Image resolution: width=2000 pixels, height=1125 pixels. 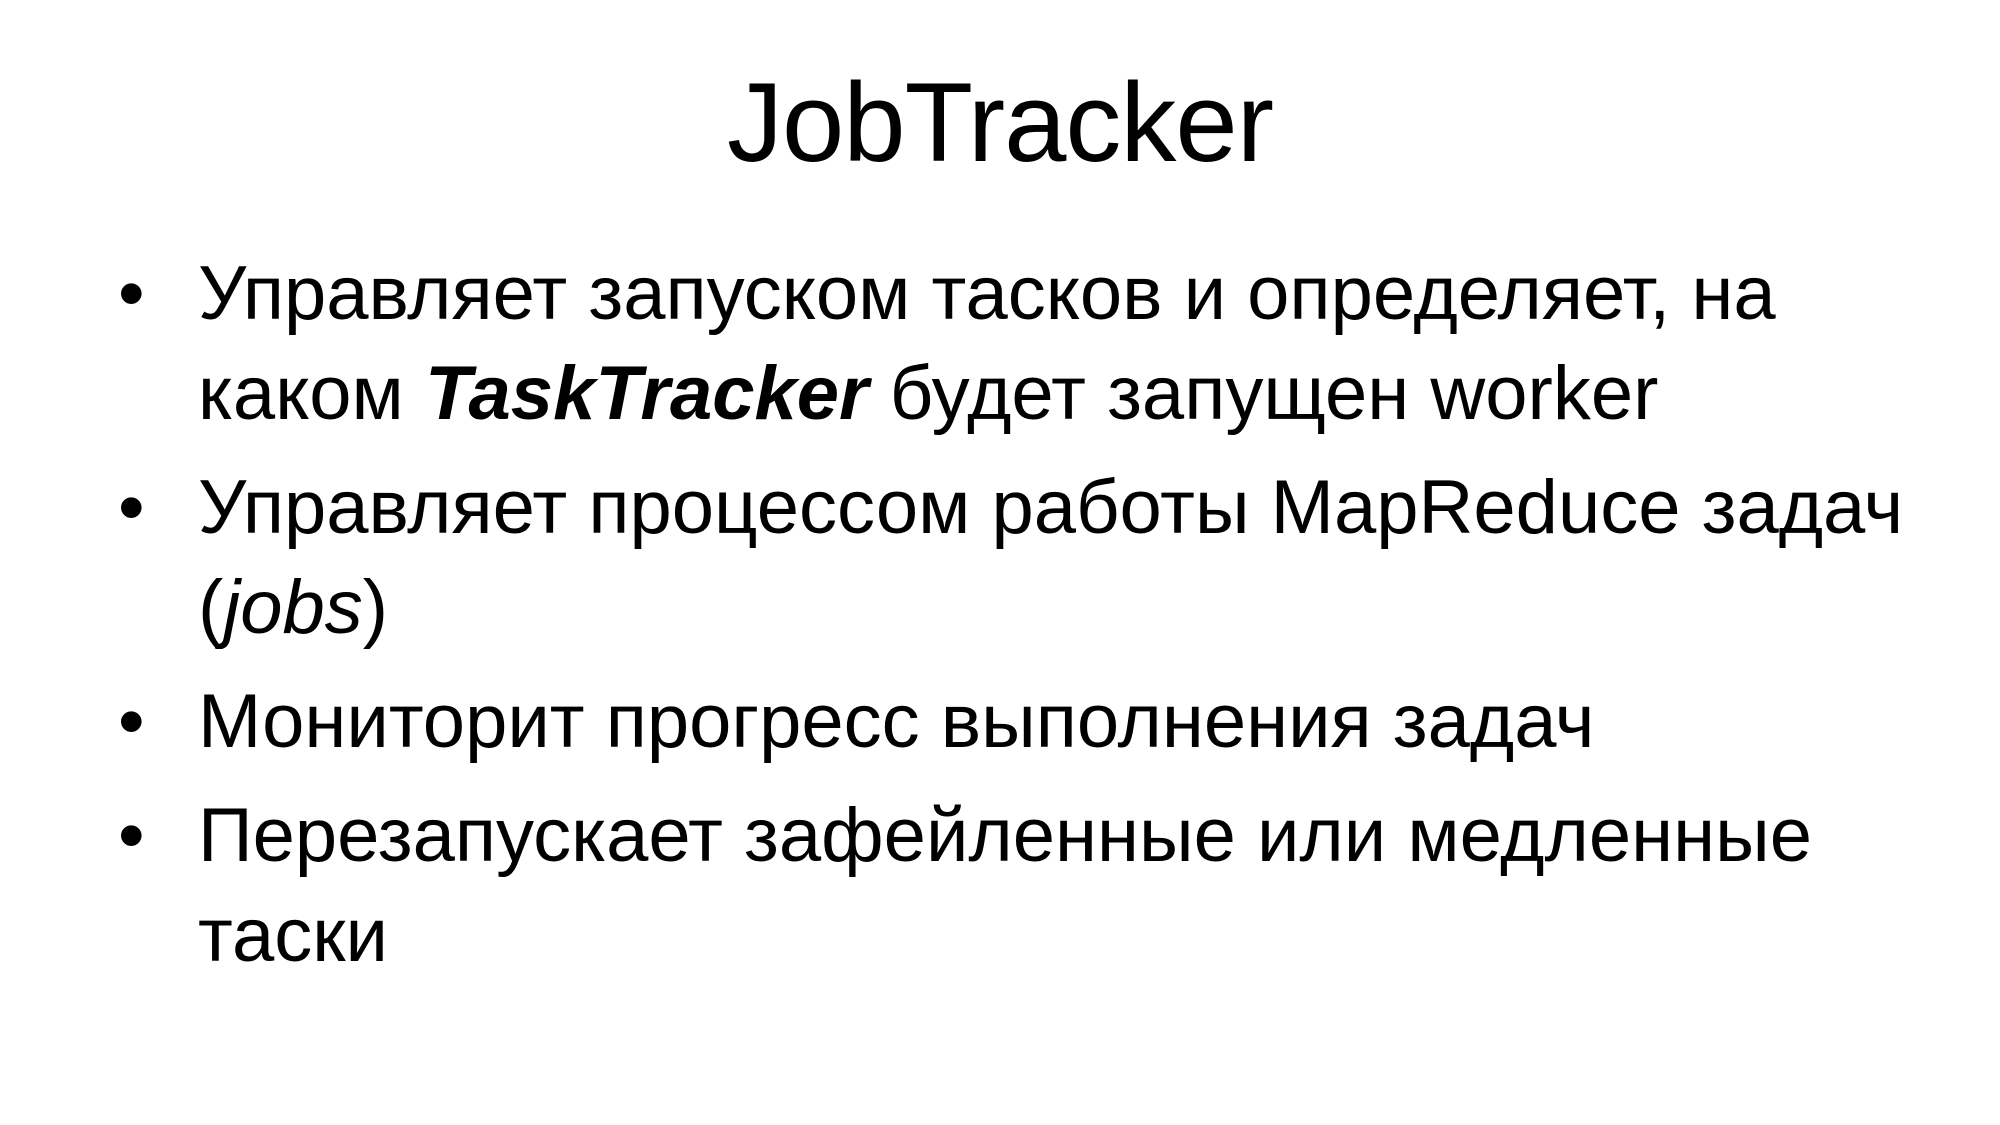 What do you see at coordinates (646, 393) in the screenshot?
I see `bullet-emphasis: TaskTracker` at bounding box center [646, 393].